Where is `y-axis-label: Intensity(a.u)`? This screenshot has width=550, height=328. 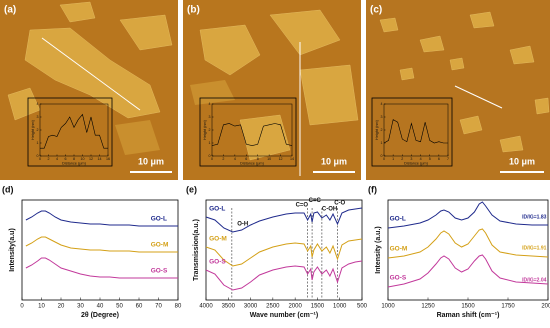 y-axis-label: Intensity(a.u) is located at coordinates (12, 250).